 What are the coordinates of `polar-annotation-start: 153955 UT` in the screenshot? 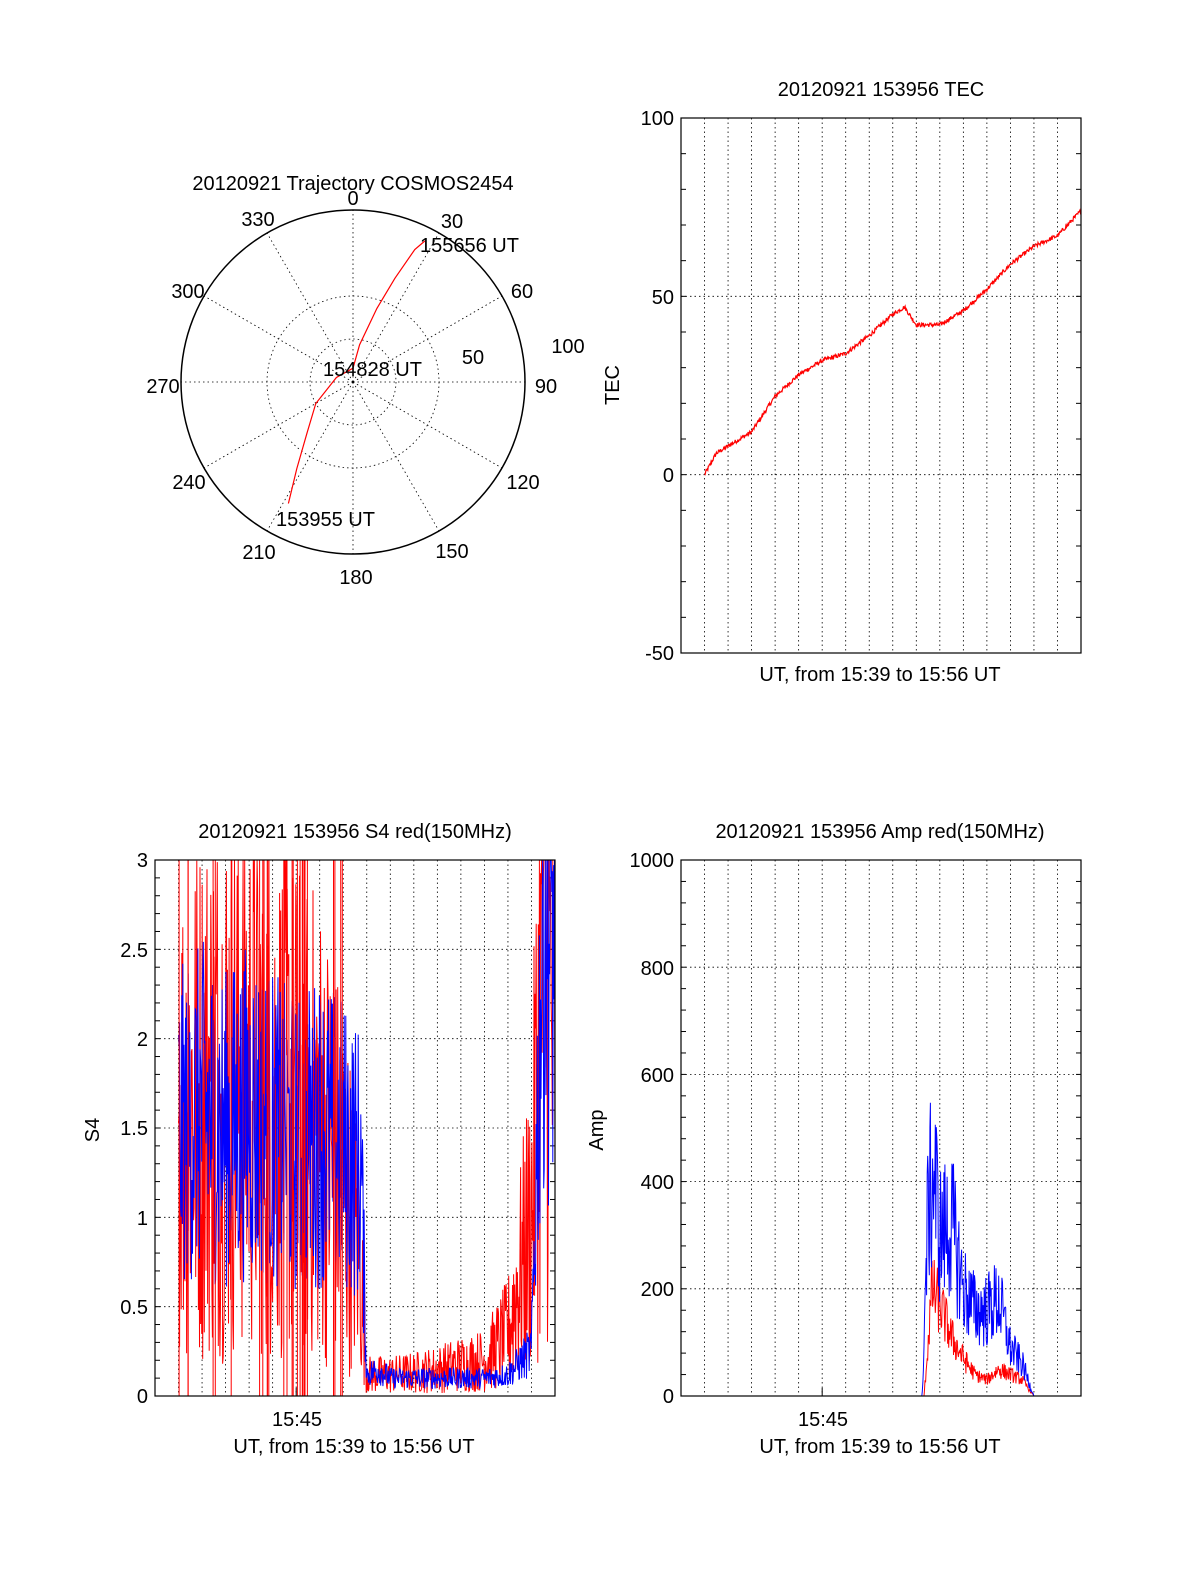 It's located at (325, 520).